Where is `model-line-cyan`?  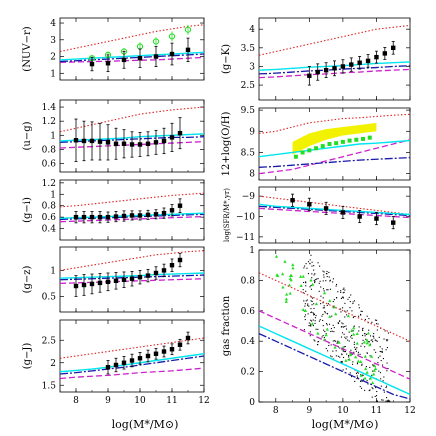
model-line-cyan is located at coordinates (334, 360).